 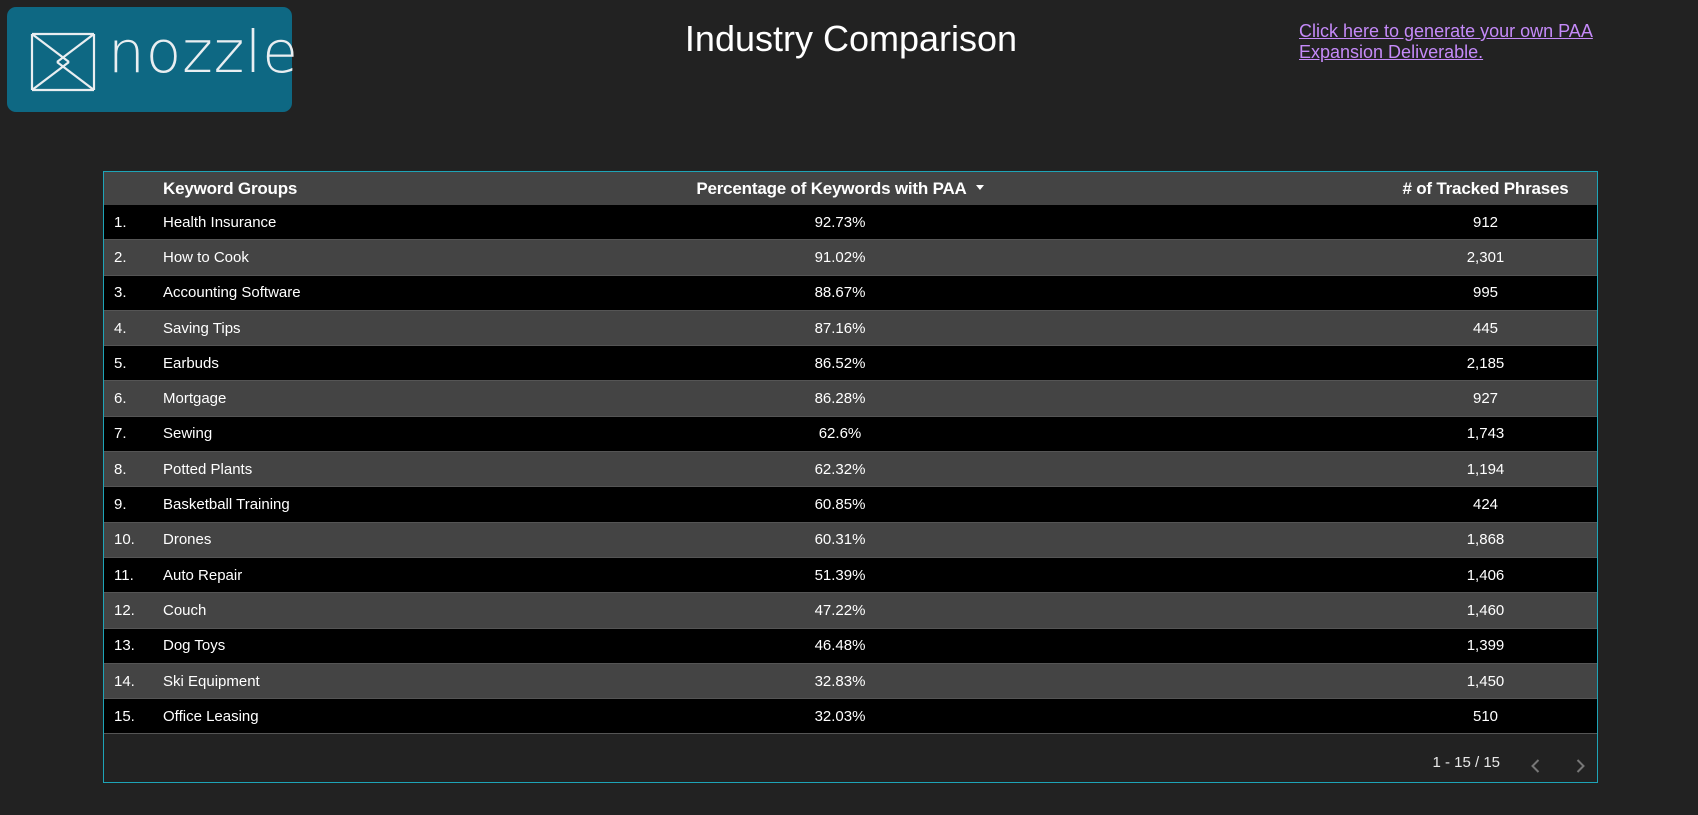 I want to click on row-keyword-group: Dog Toys, so click(x=194, y=646).